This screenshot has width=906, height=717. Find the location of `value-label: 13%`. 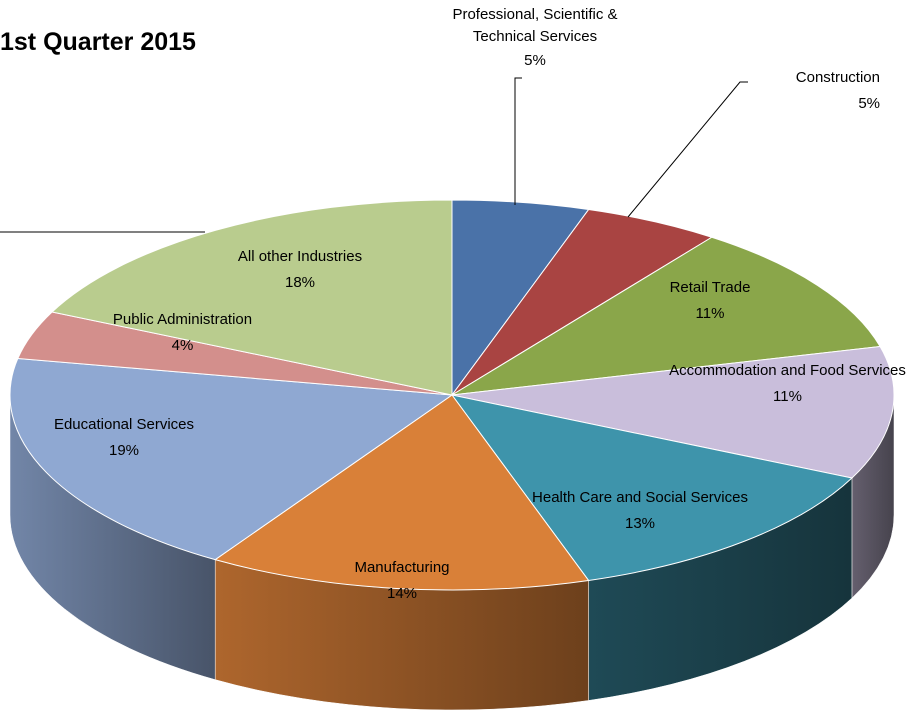

value-label: 13% is located at coordinates (640, 523).